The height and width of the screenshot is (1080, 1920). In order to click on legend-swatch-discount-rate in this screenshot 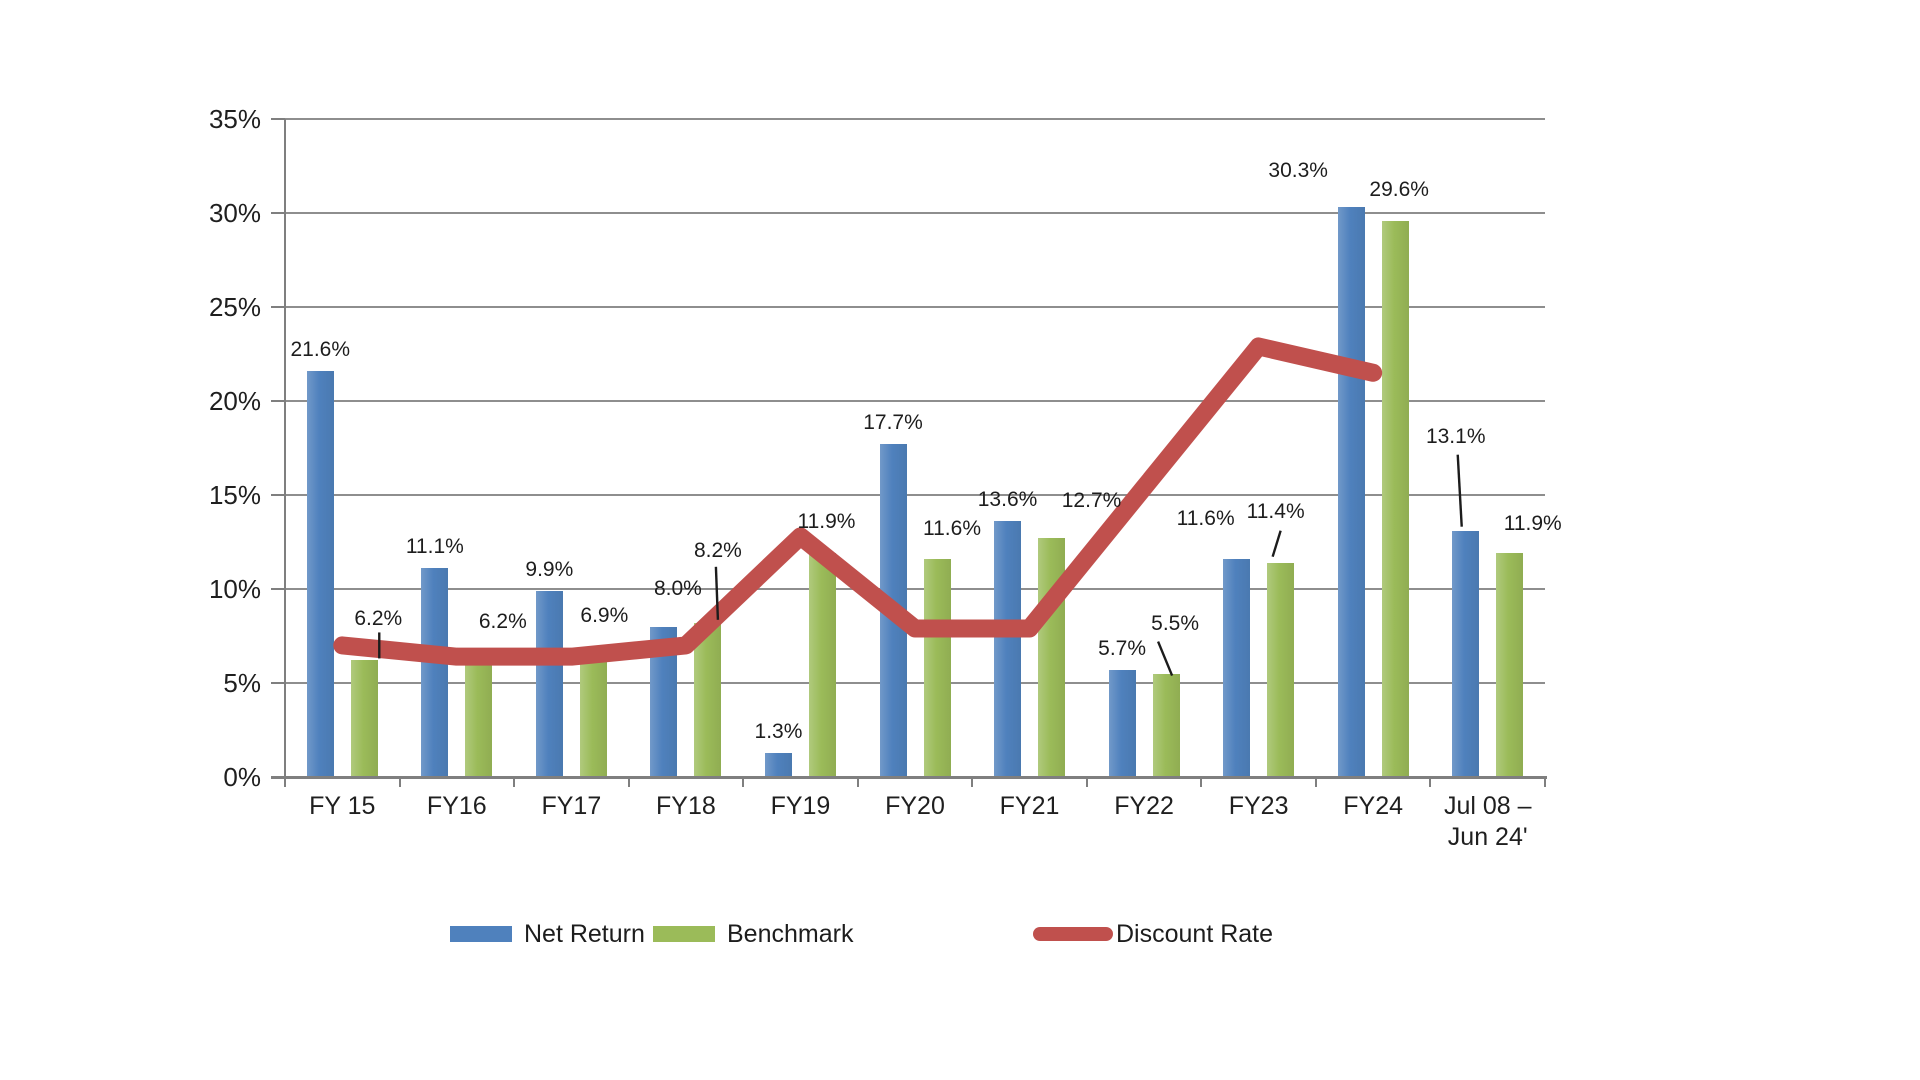, I will do `click(1073, 934)`.